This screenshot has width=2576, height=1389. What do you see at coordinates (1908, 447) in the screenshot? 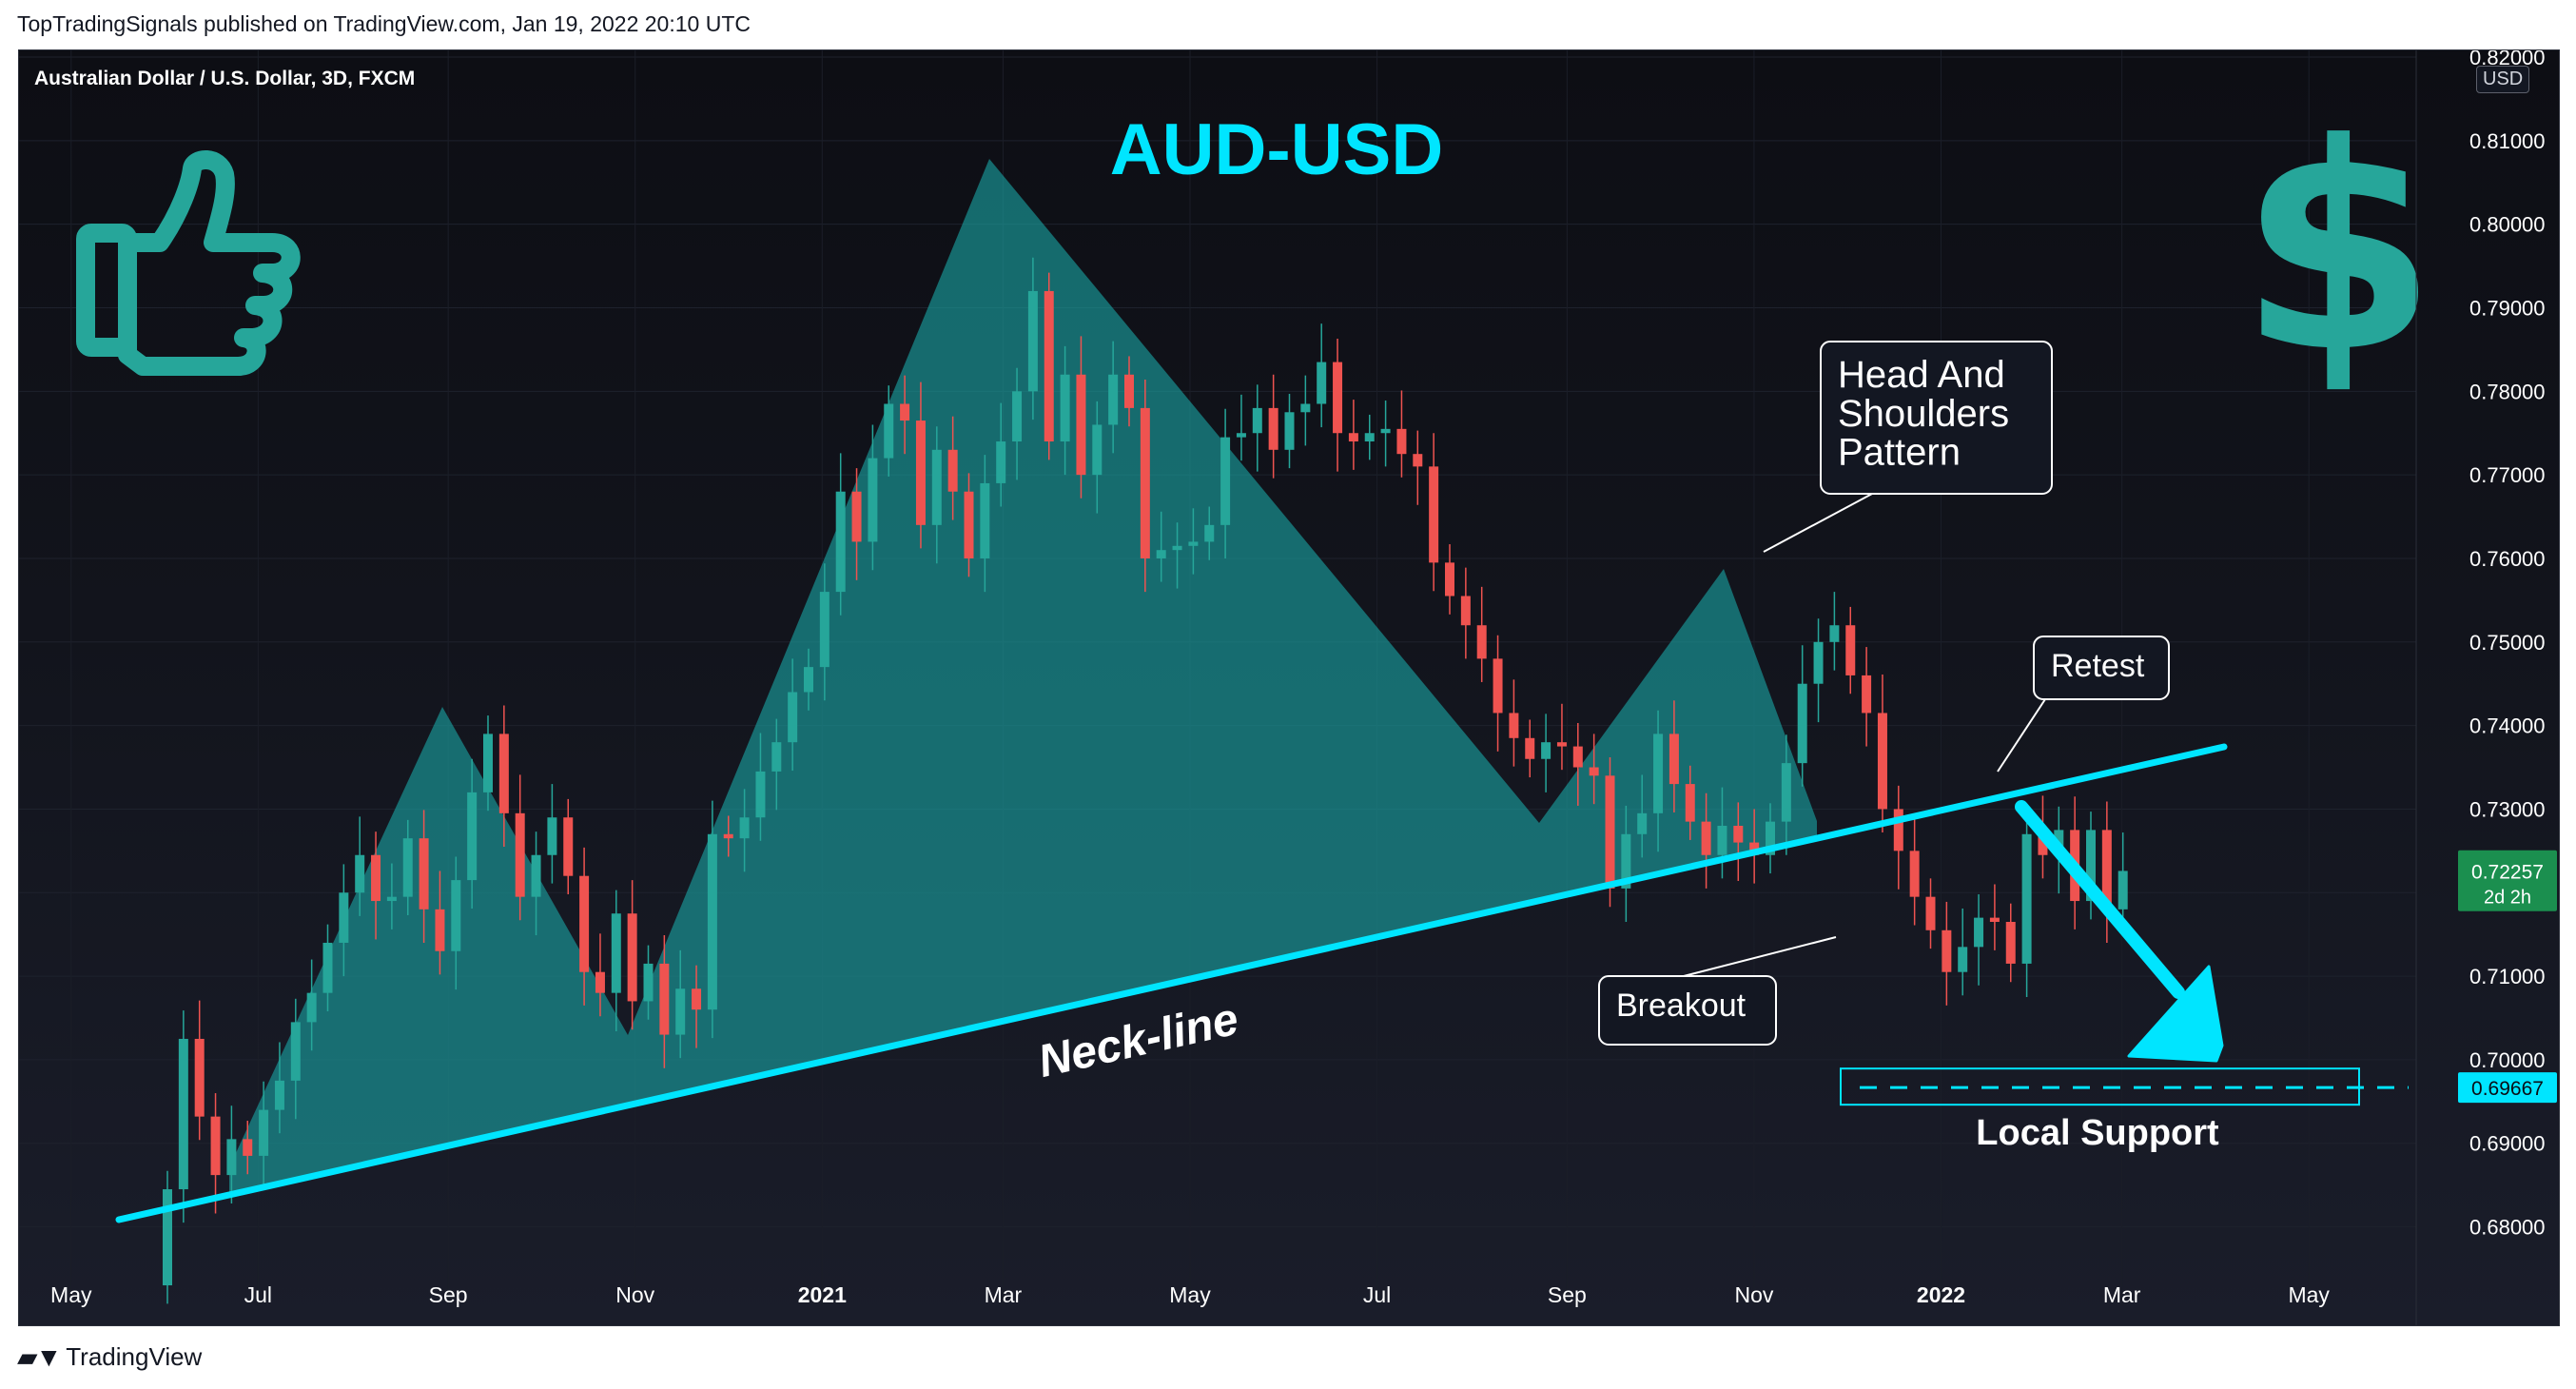
I see `callout-pattern: Head And Shoulders Pattern` at bounding box center [1908, 447].